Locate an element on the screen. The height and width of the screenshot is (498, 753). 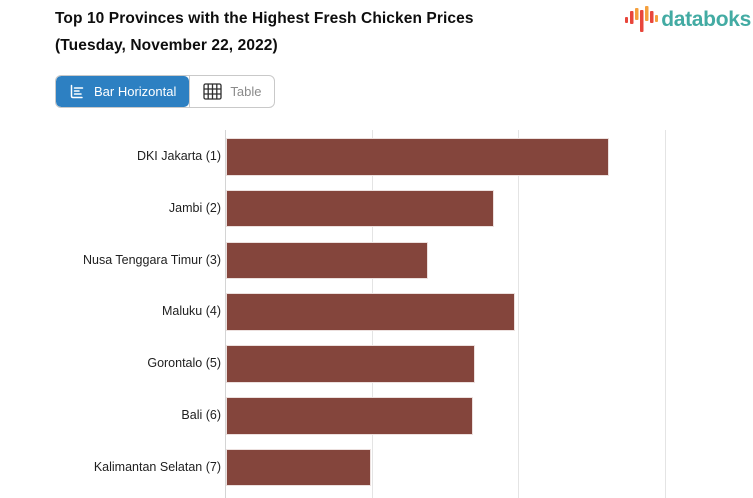
y-axis-line is located at coordinates (225, 314).